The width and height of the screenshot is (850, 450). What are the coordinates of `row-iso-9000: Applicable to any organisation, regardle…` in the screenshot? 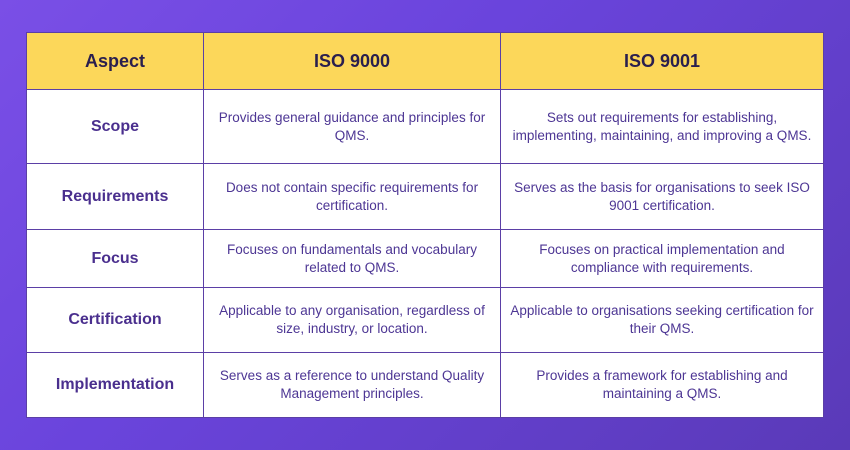 It's located at (352, 320).